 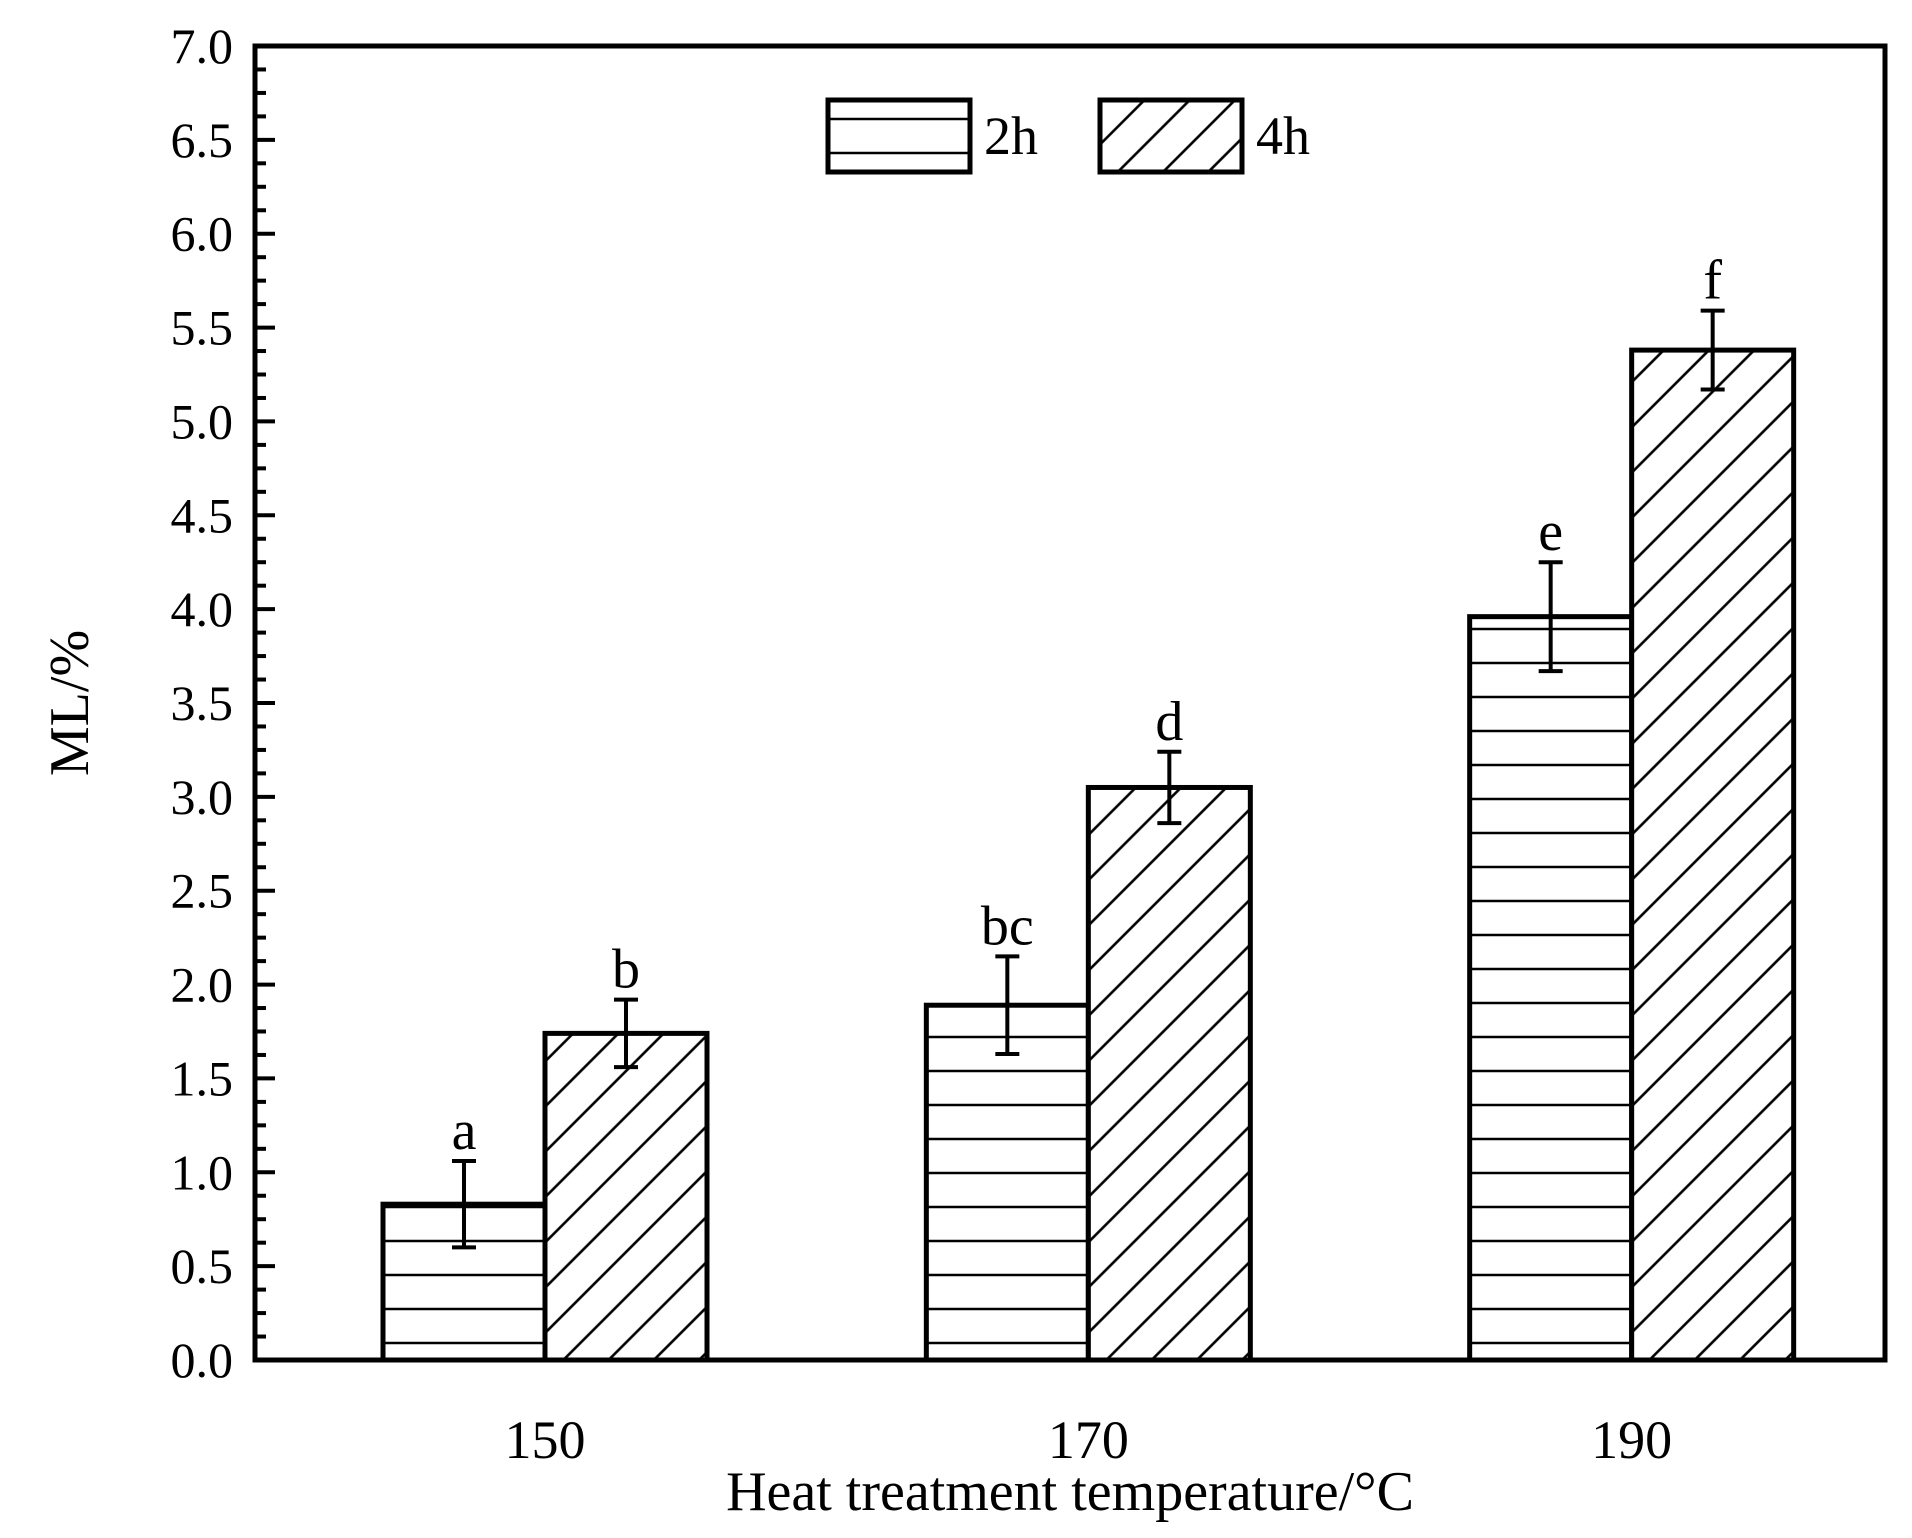 I want to click on y-tick-label: 6.5, so click(x=202, y=140).